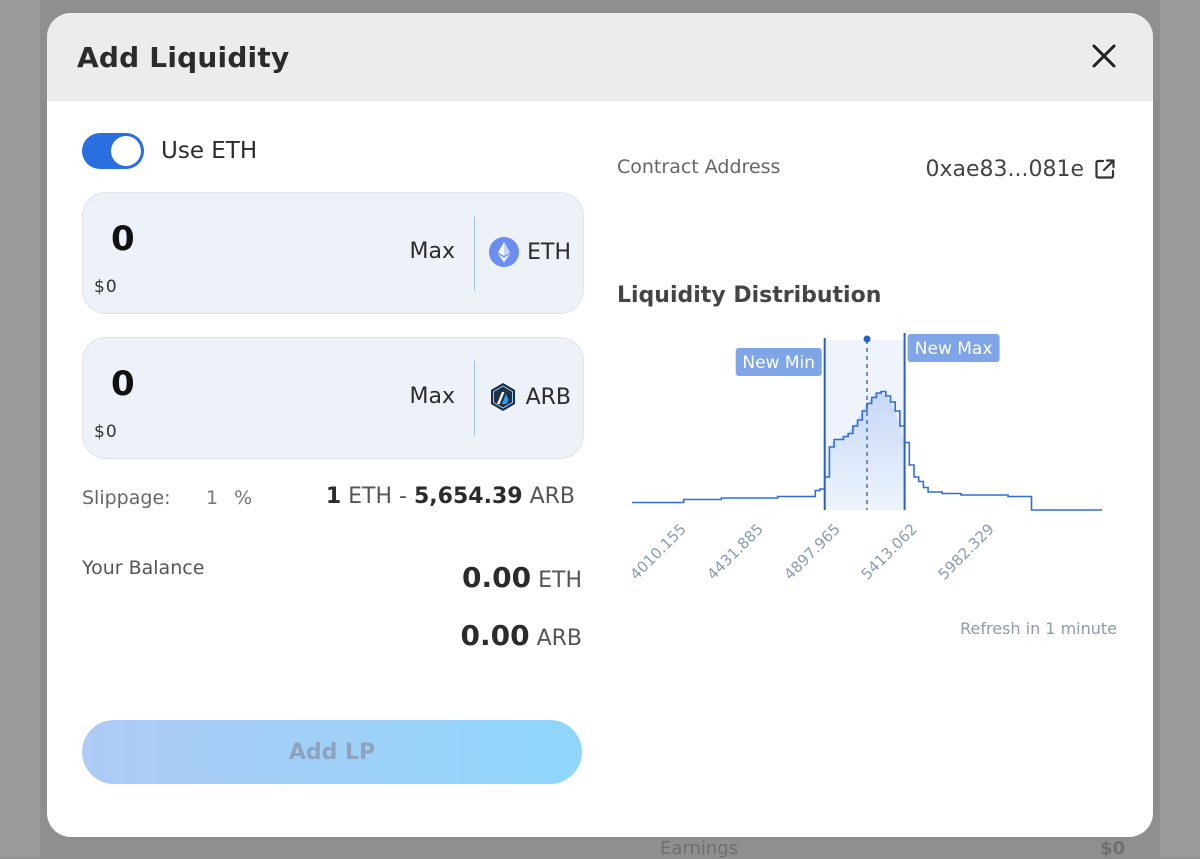 The width and height of the screenshot is (1200, 859). I want to click on backdrop-panel-left, so click(20, 429).